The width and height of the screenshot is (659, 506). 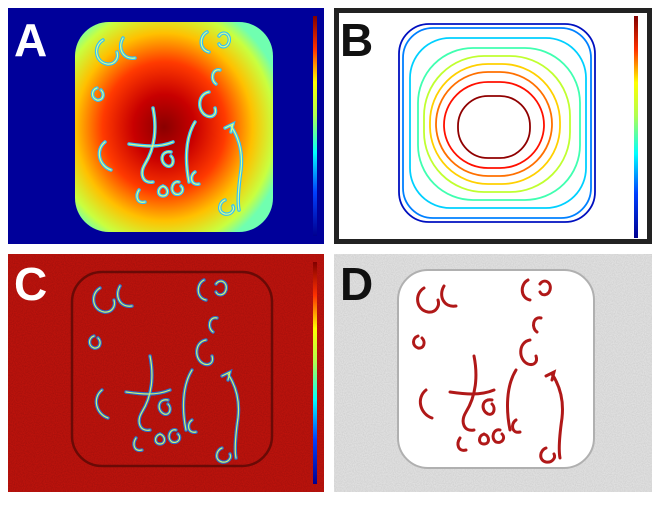 What do you see at coordinates (172, 369) in the screenshot?
I see `plate-outline` at bounding box center [172, 369].